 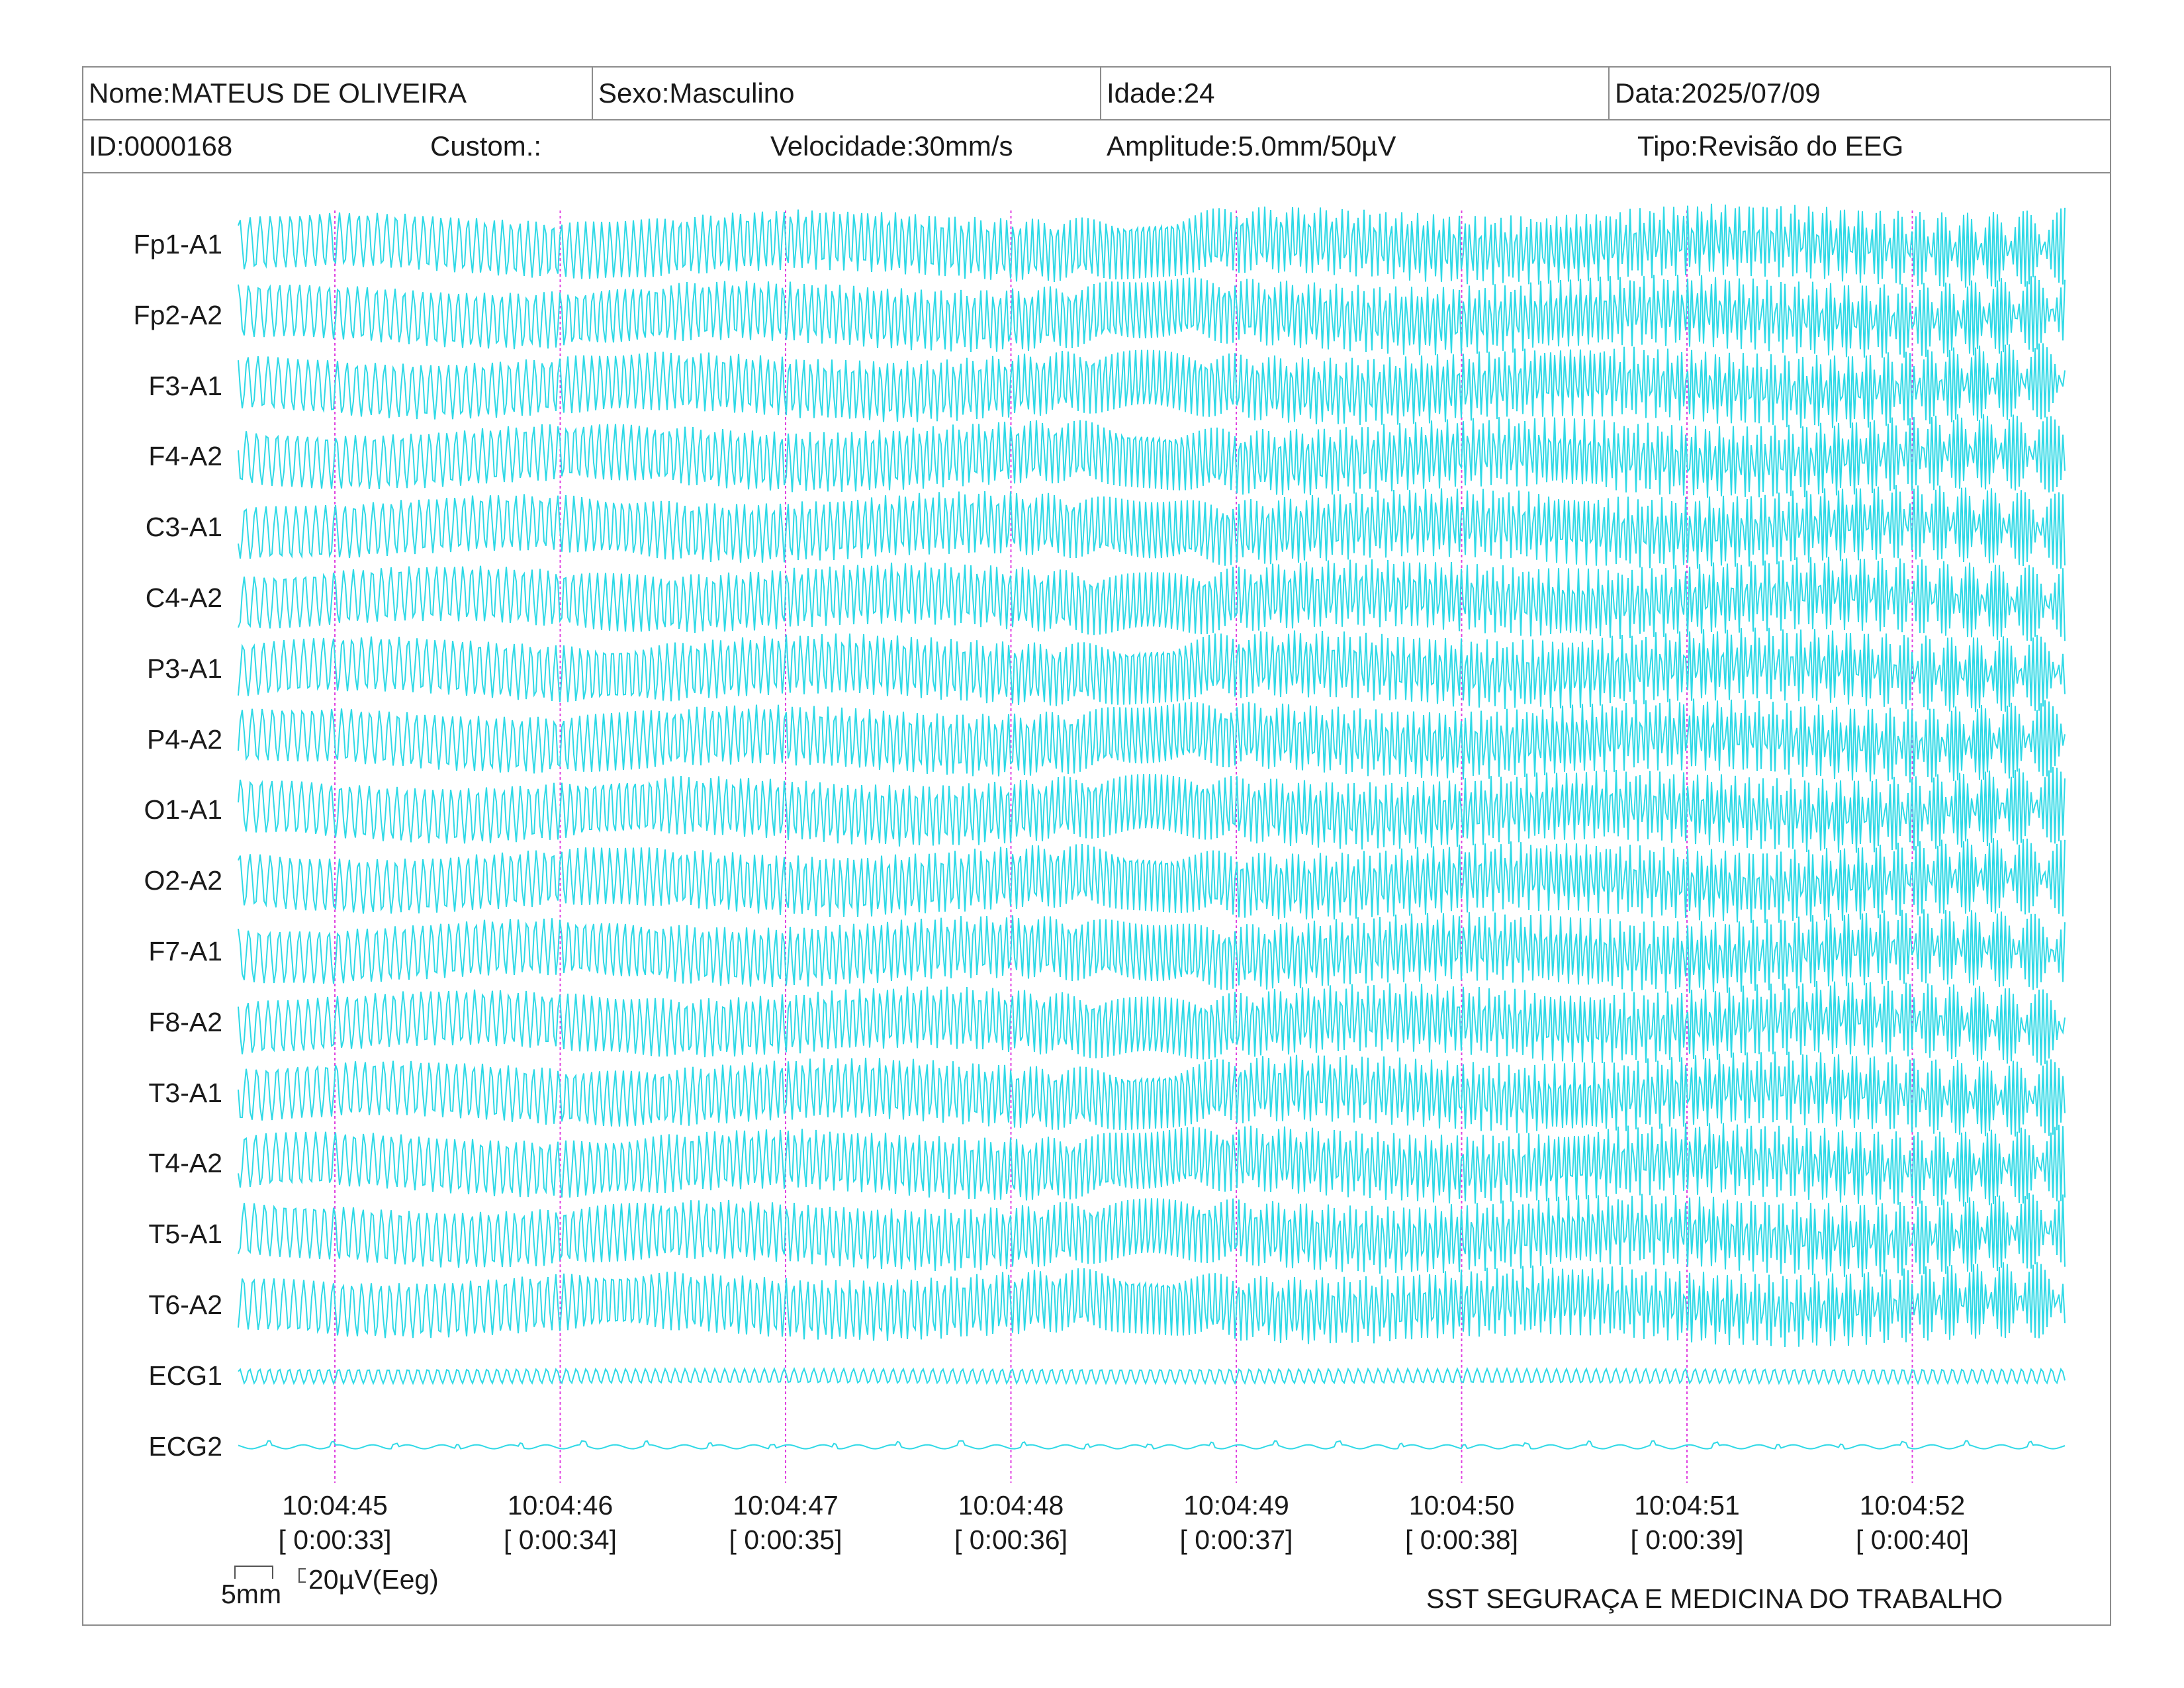 What do you see at coordinates (185, 1163) in the screenshot?
I see `channel-label: T4-A2` at bounding box center [185, 1163].